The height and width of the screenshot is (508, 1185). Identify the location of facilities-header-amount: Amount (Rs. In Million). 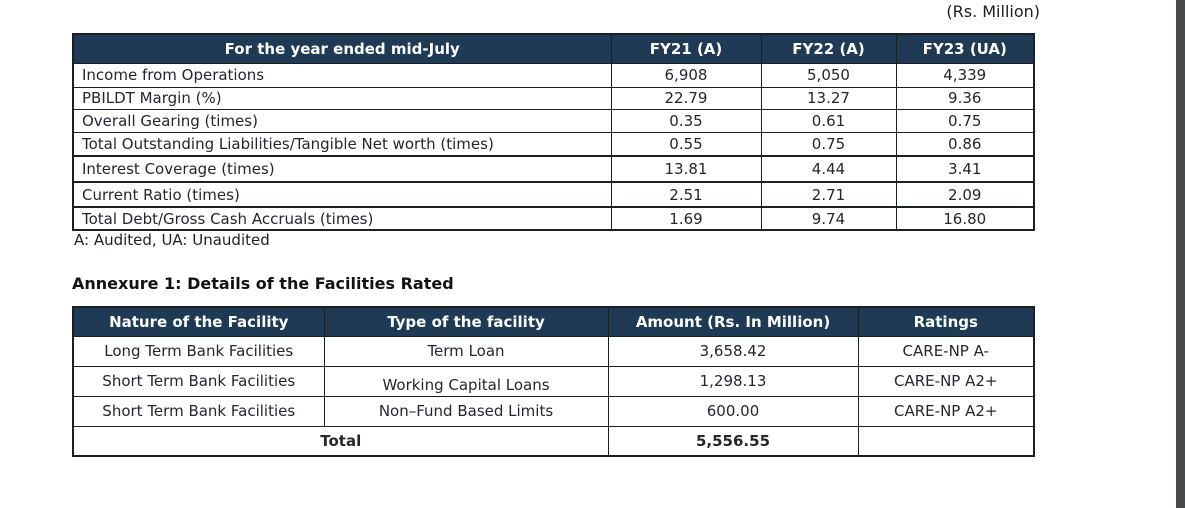
(733, 321).